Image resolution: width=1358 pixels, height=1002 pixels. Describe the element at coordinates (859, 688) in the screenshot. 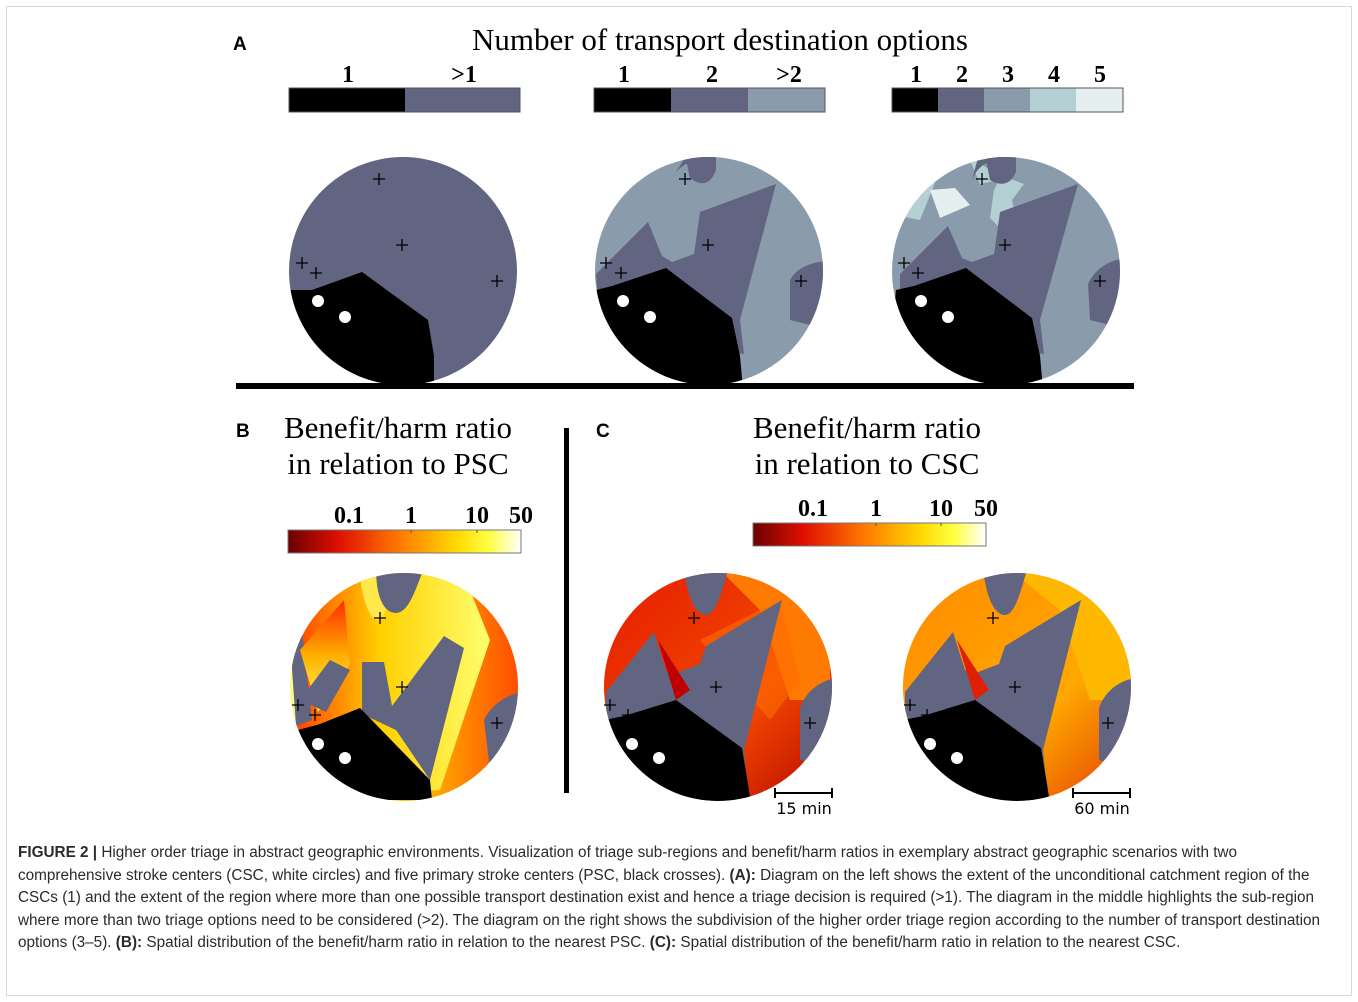

I see `markers-c` at that location.